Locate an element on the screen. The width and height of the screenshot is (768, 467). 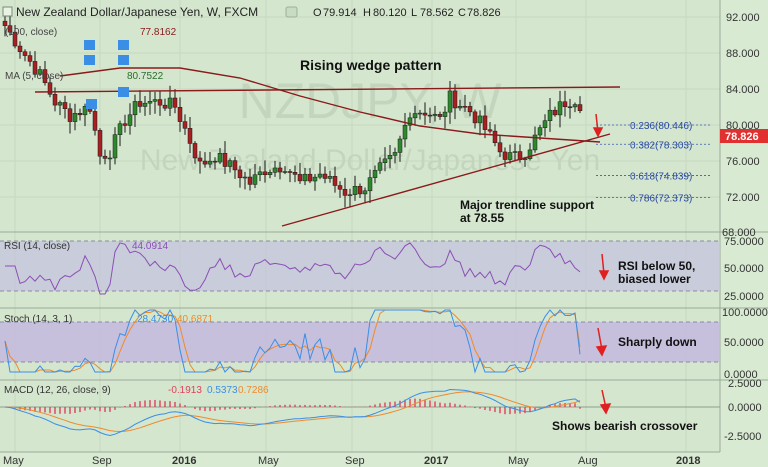
fib-label: 0.786(72.373) is located at coordinates (661, 199).